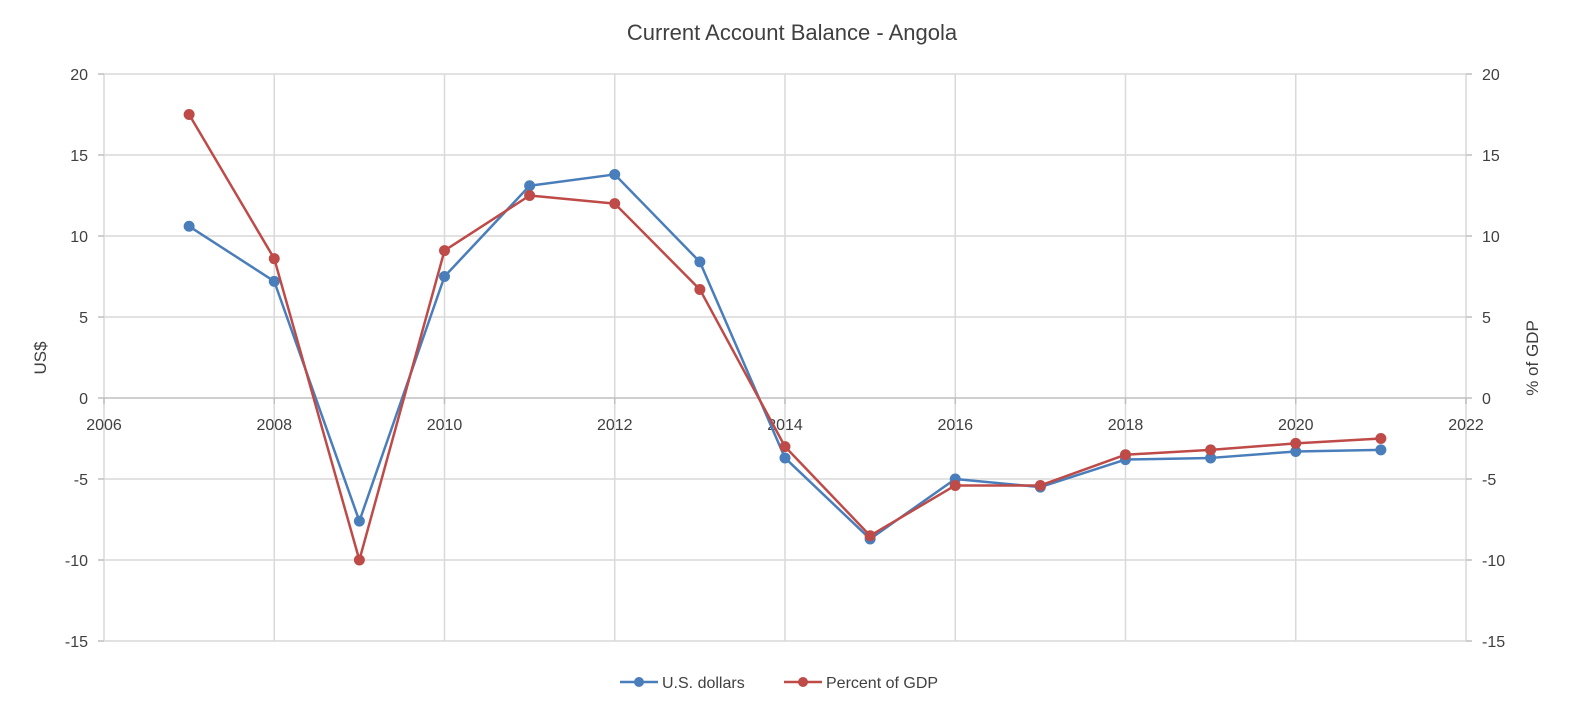 Image resolution: width=1584 pixels, height=720 pixels. I want to click on x-tick-label: 2020, so click(1296, 425).